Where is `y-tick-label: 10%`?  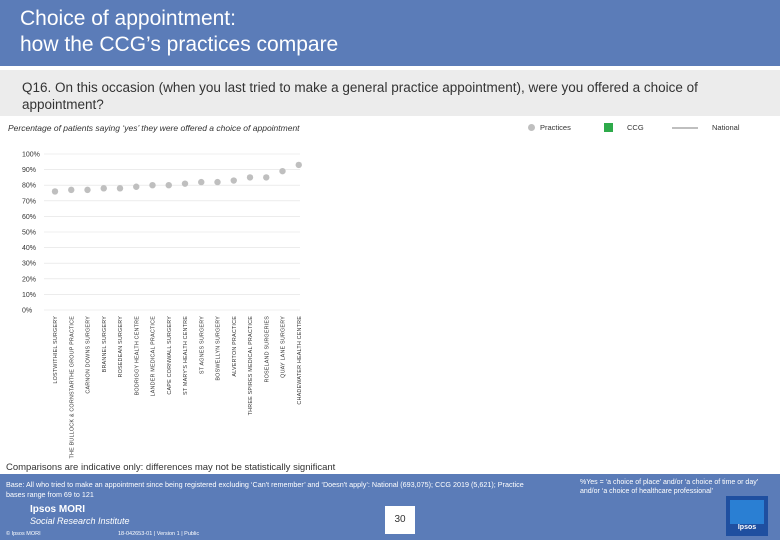
y-tick-label: 10% is located at coordinates (29, 295).